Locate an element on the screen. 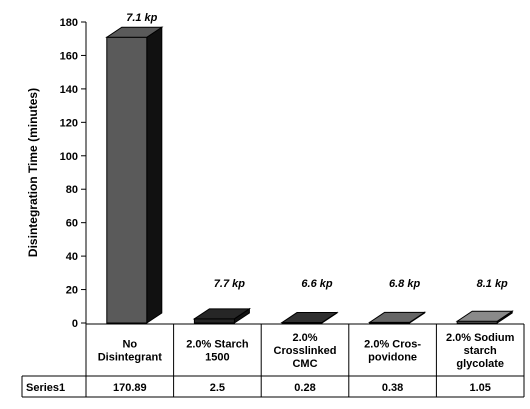  bar-annotation: 6.8 kp is located at coordinates (404, 284).